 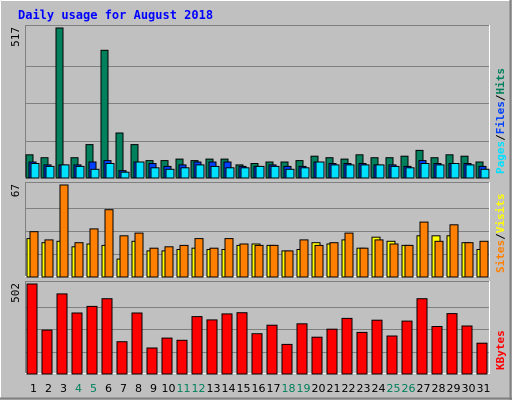 What do you see at coordinates (500, 350) in the screenshot?
I see `legend-entry-kbytes: KBytes` at bounding box center [500, 350].